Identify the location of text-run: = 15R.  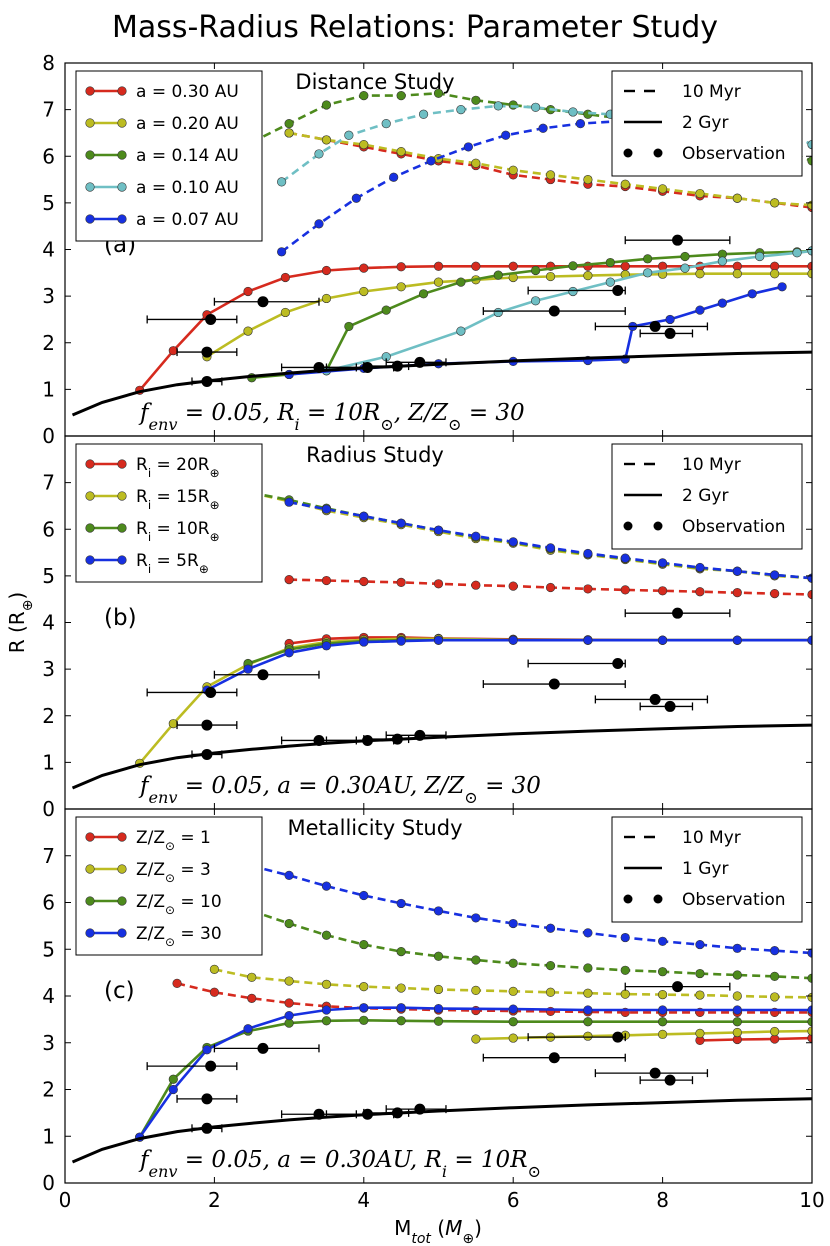
(180, 497).